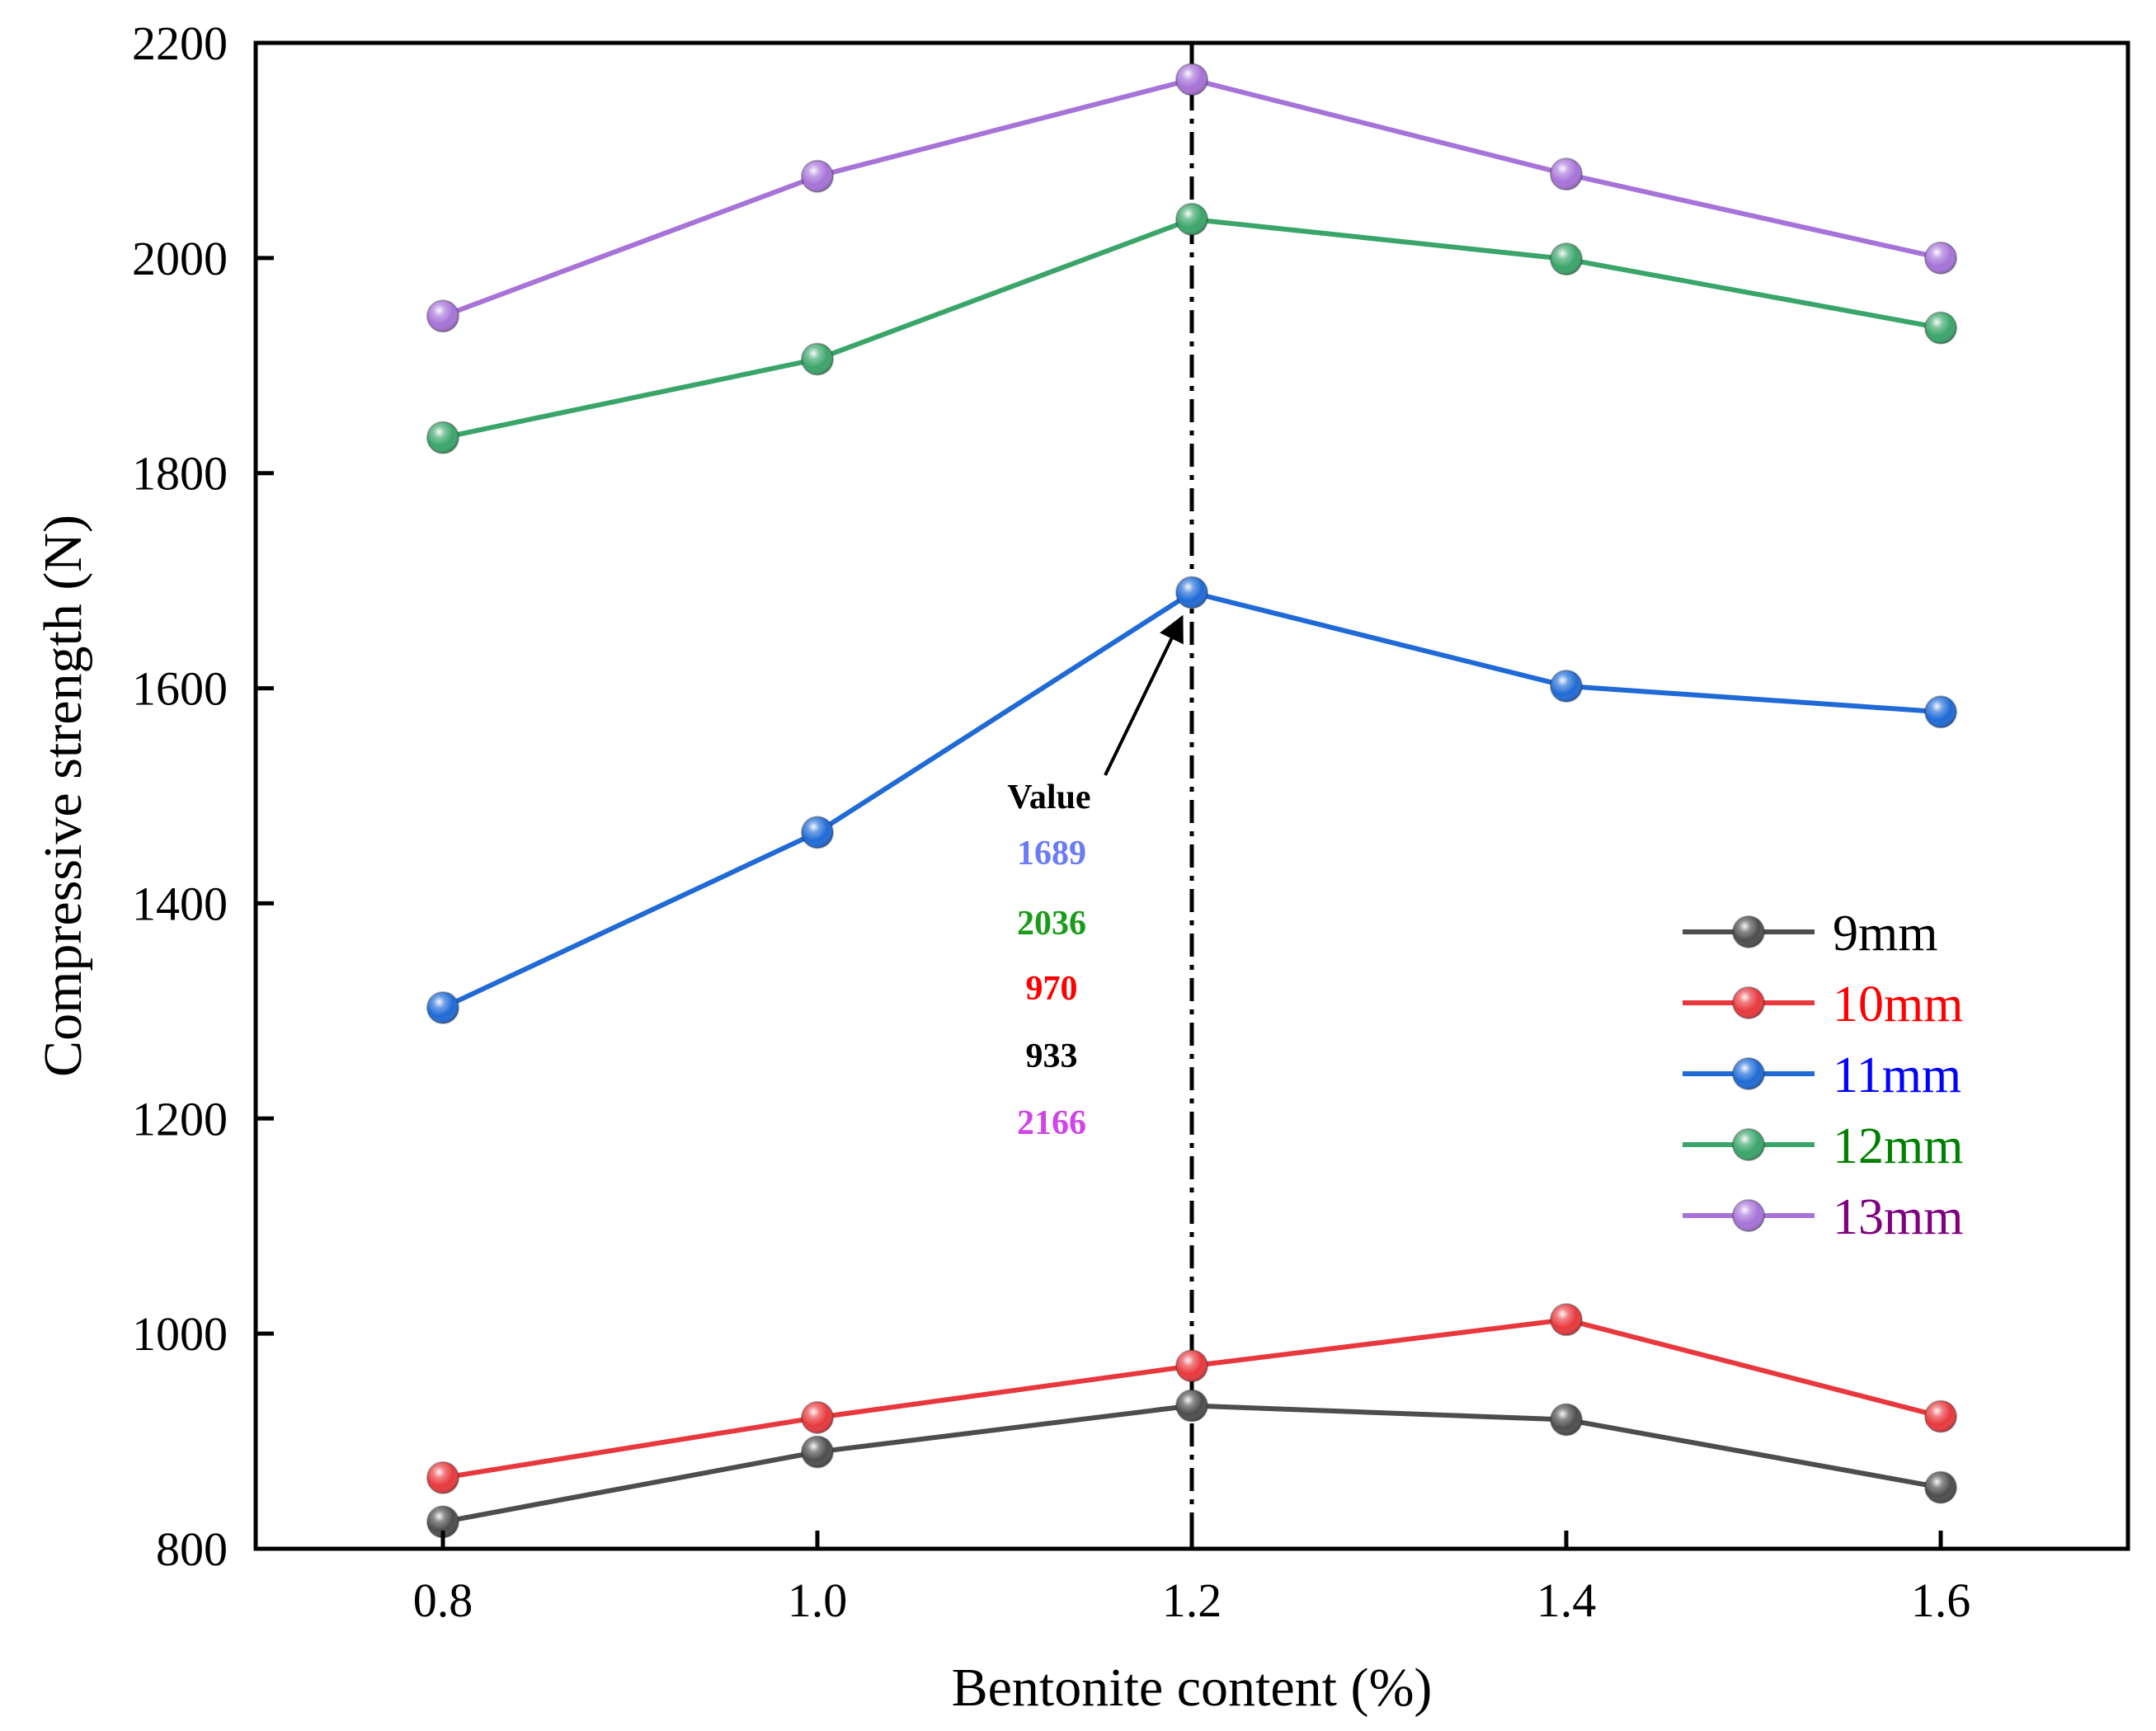 This screenshot has width=2156, height=1731. Describe the element at coordinates (63, 796) in the screenshot. I see `y-axis-title: Compressive strength (N)` at that location.